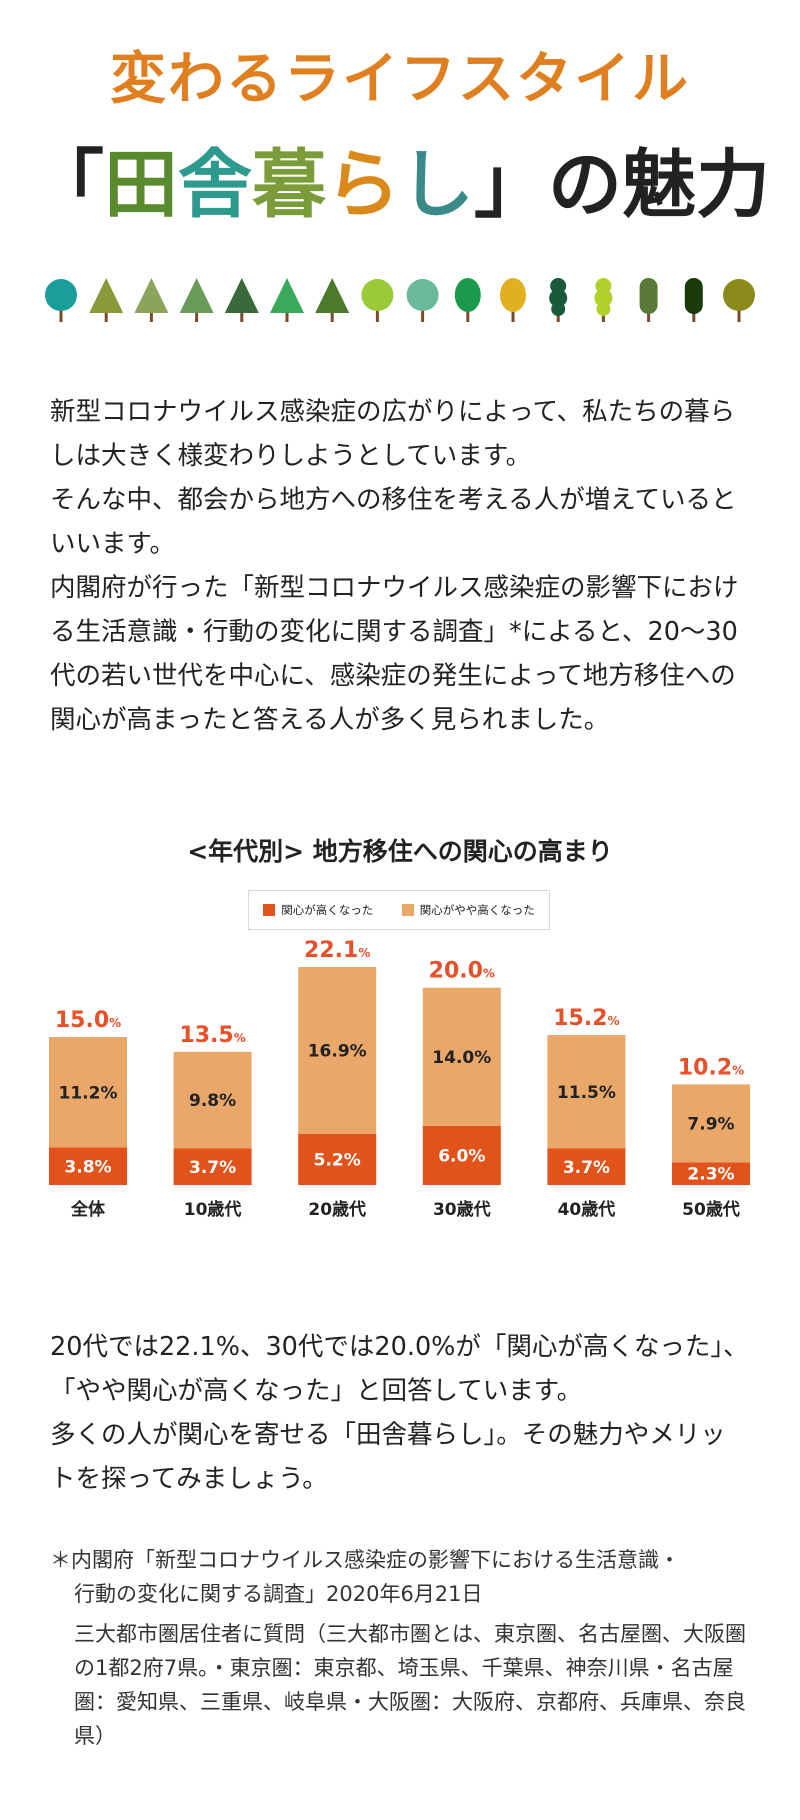  Describe the element at coordinates (705, 1067) in the screenshot. I see `total-value: 10.2` at that location.